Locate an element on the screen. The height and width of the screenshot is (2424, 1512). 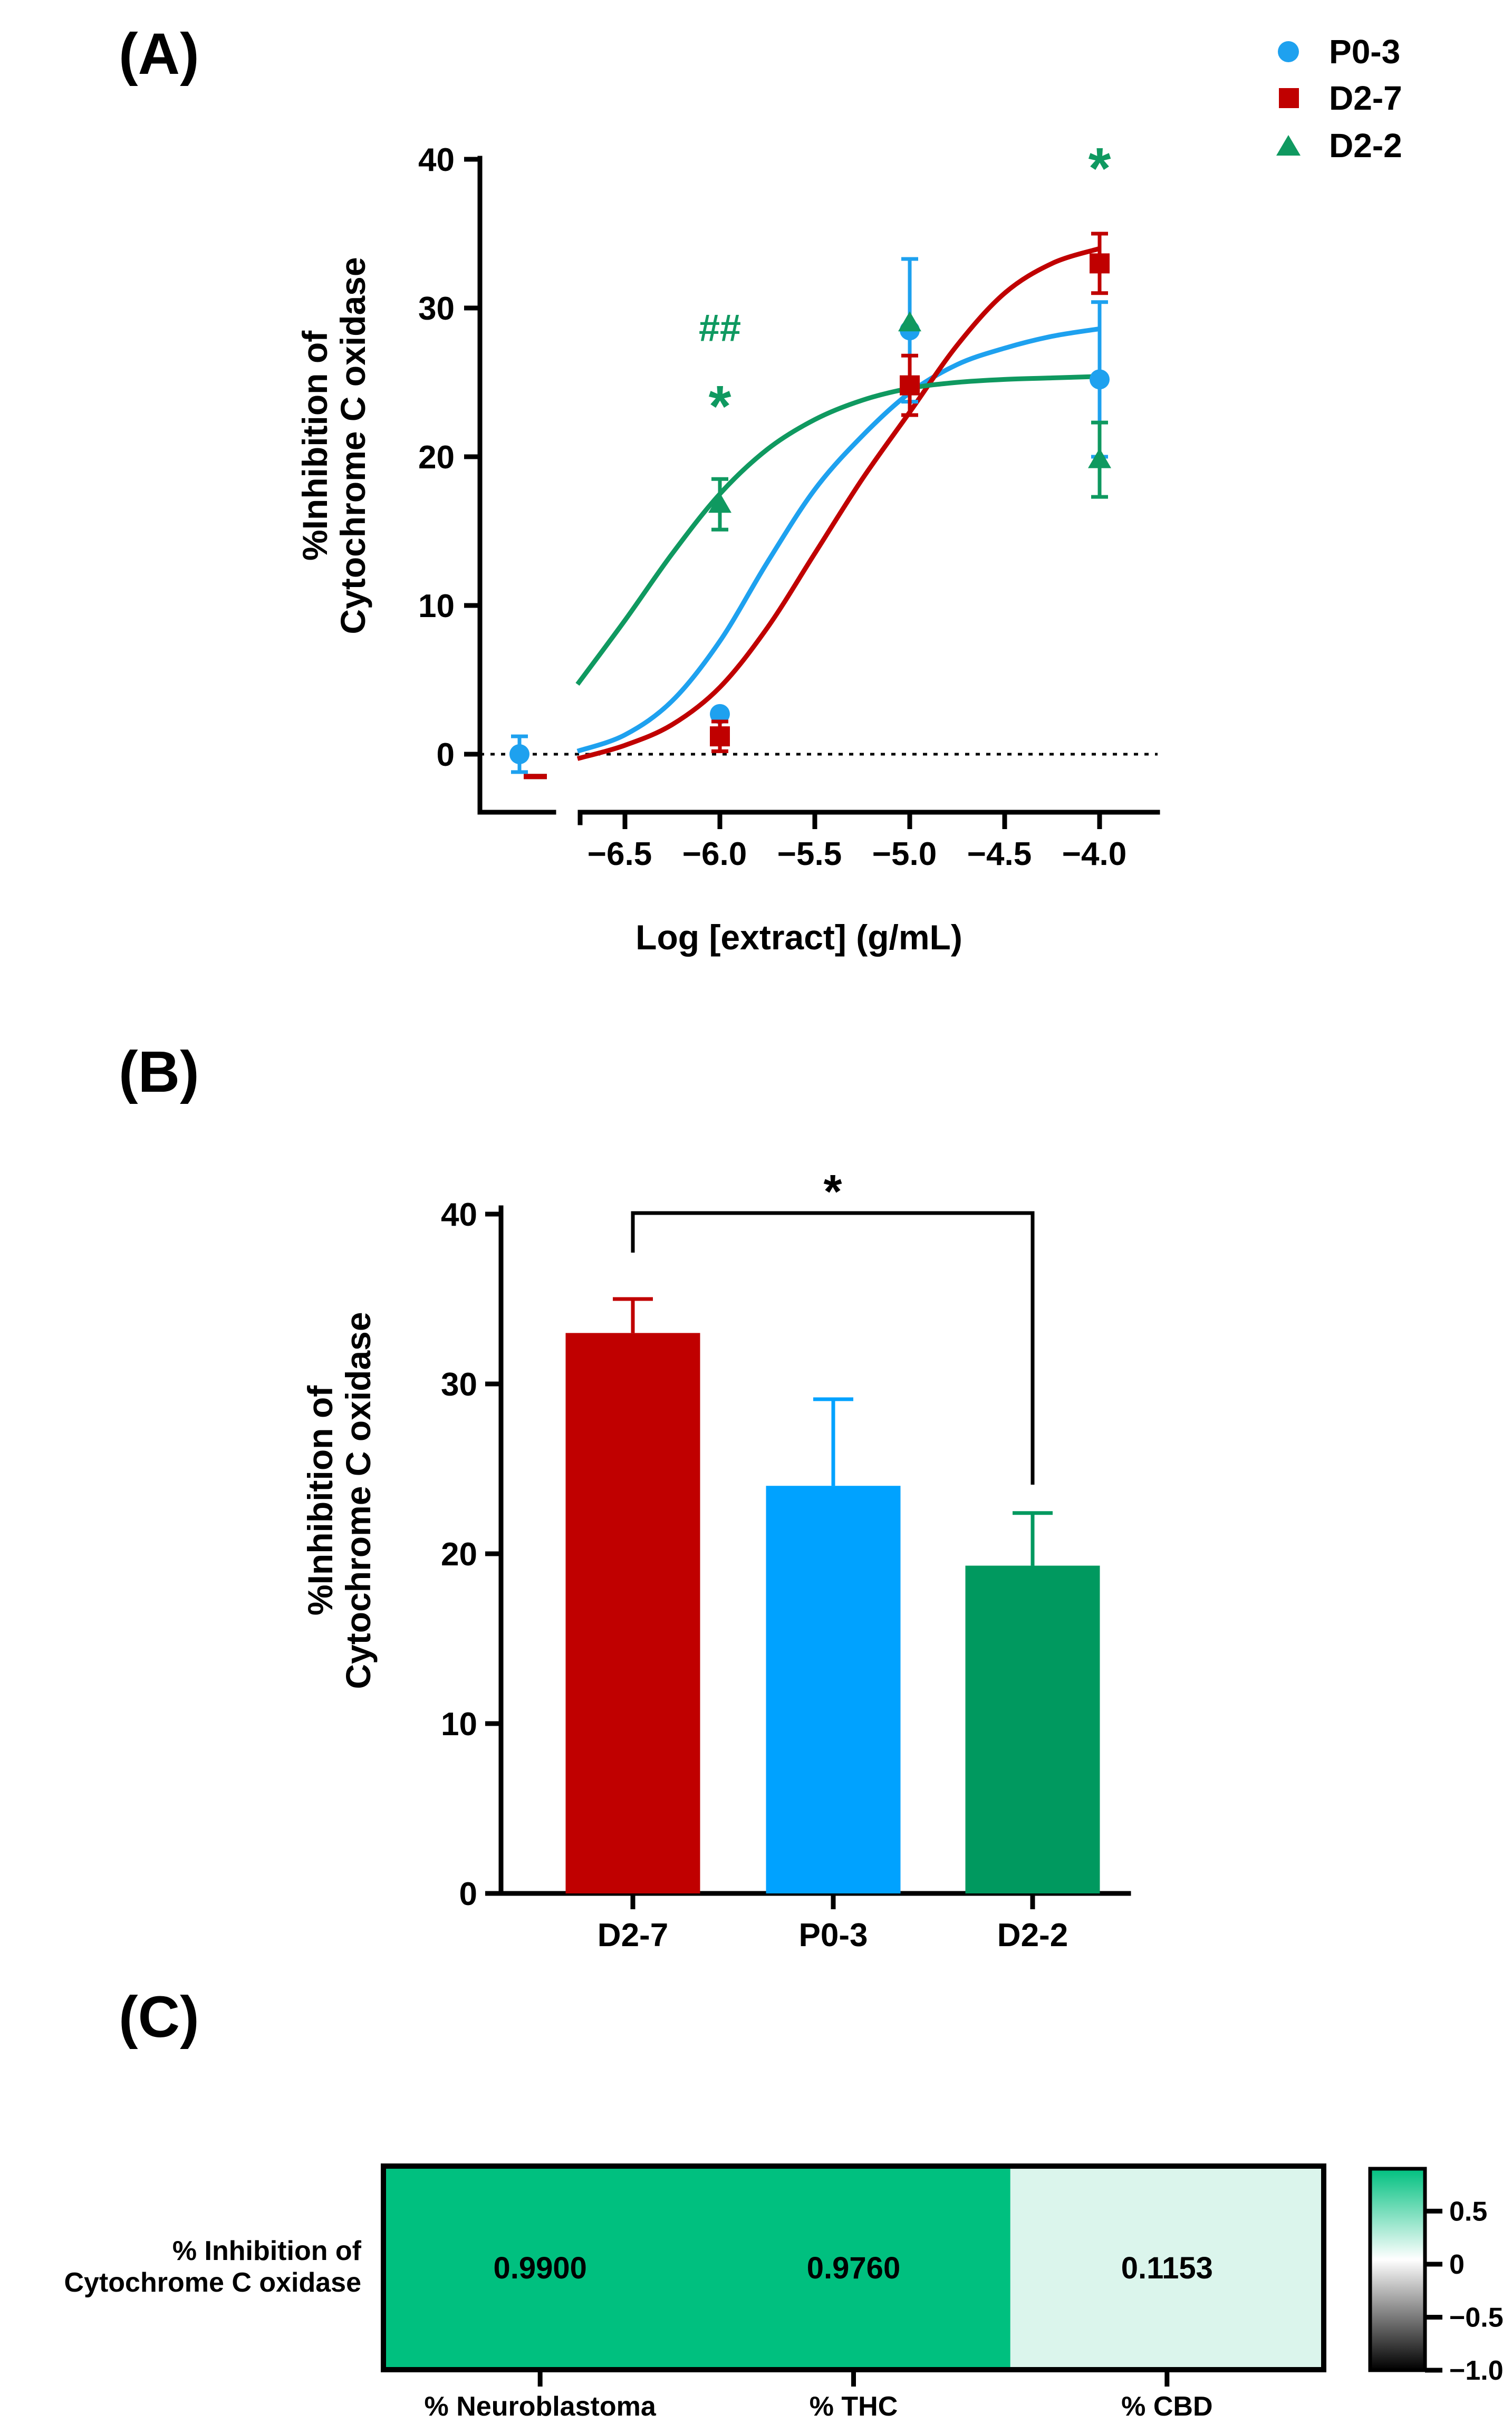
panel-a-data-points is located at coordinates (810, 506).